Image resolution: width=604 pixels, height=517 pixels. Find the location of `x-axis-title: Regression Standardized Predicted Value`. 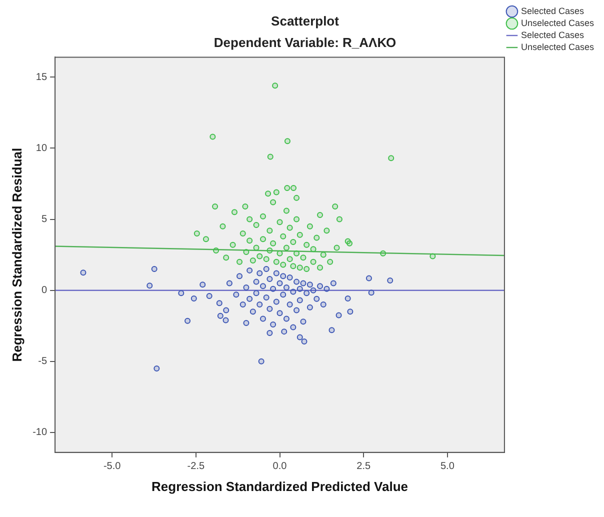

x-axis-title: Regression Standardized Predicted Value is located at coordinates (280, 486).